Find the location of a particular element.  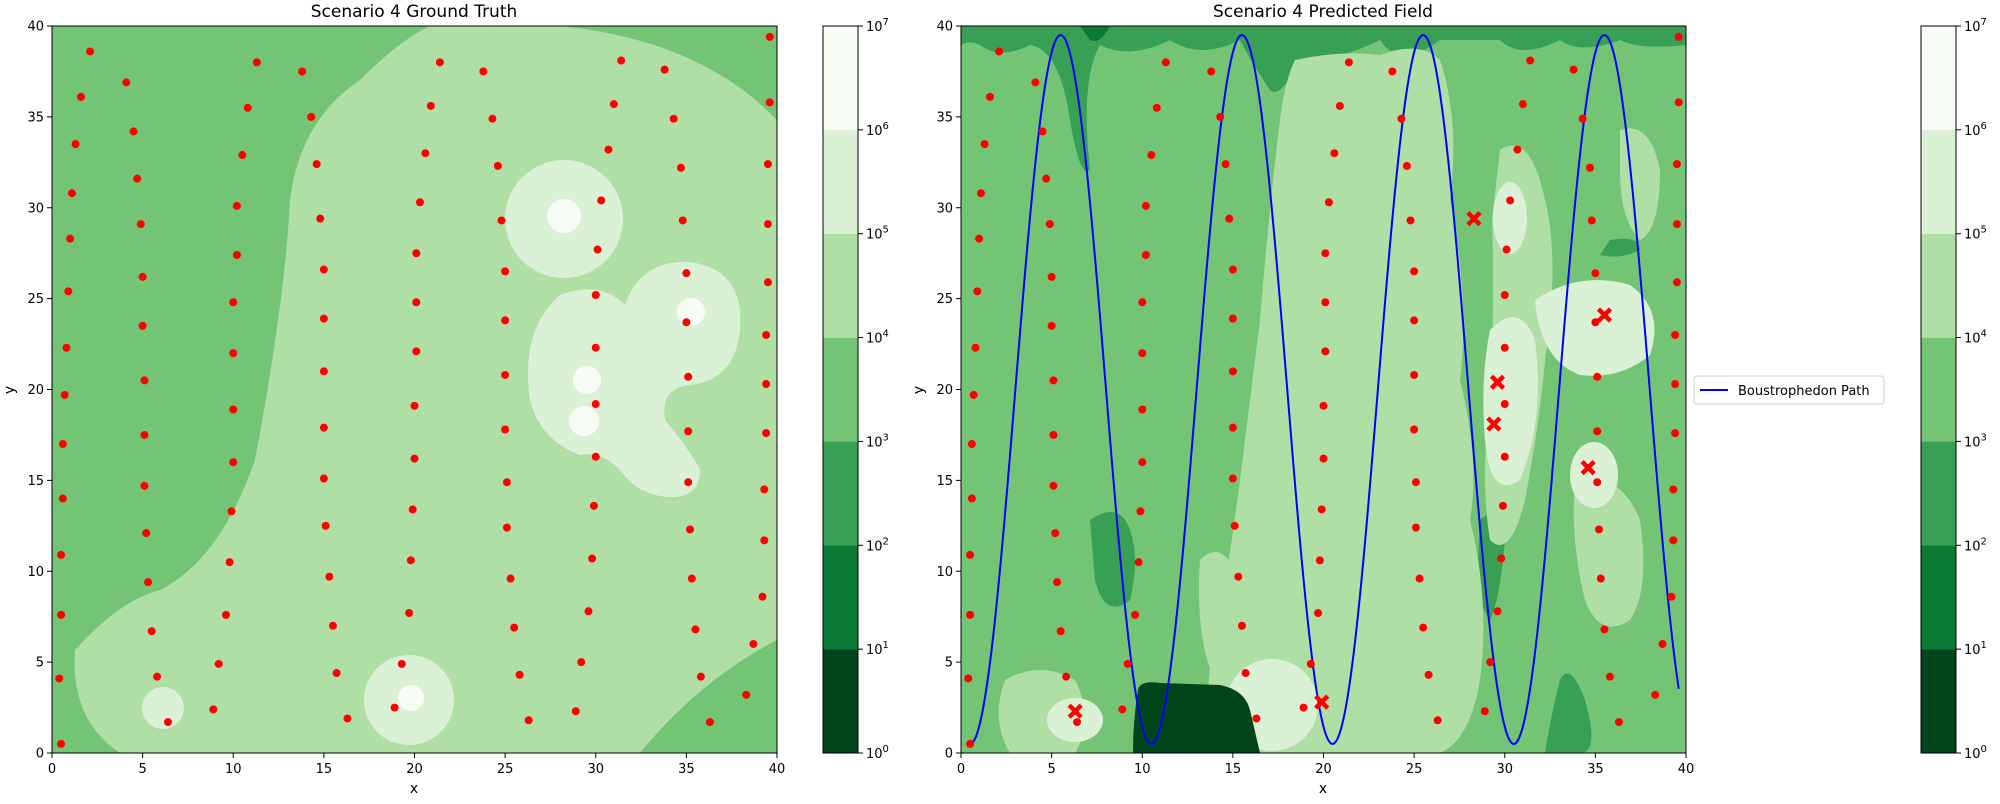

legend: Boustrophedon Path is located at coordinates (1789, 390).